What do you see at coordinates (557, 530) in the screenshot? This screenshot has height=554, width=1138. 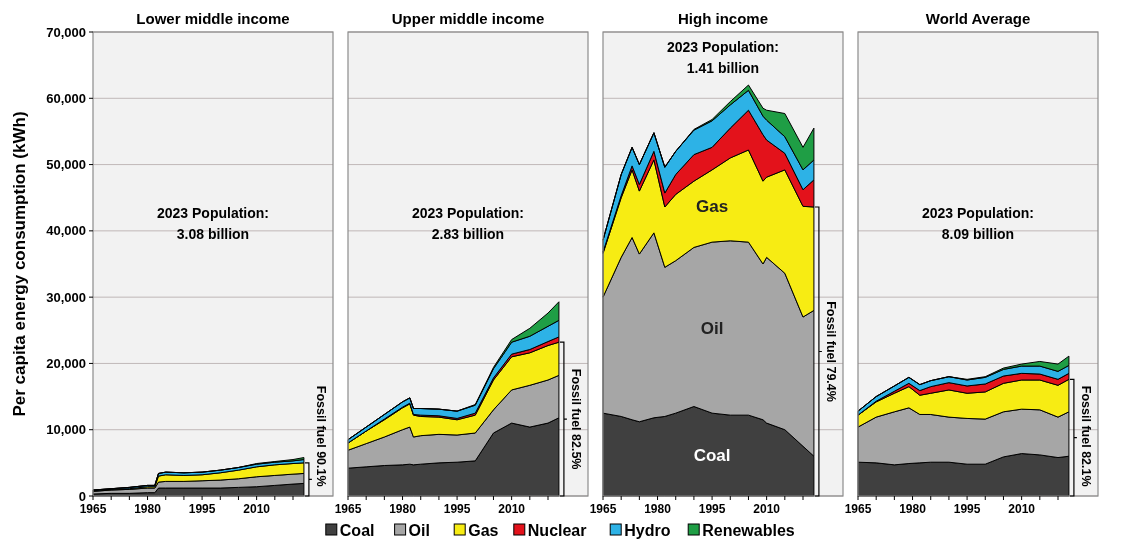 I see `legend-label: Nuclear` at bounding box center [557, 530].